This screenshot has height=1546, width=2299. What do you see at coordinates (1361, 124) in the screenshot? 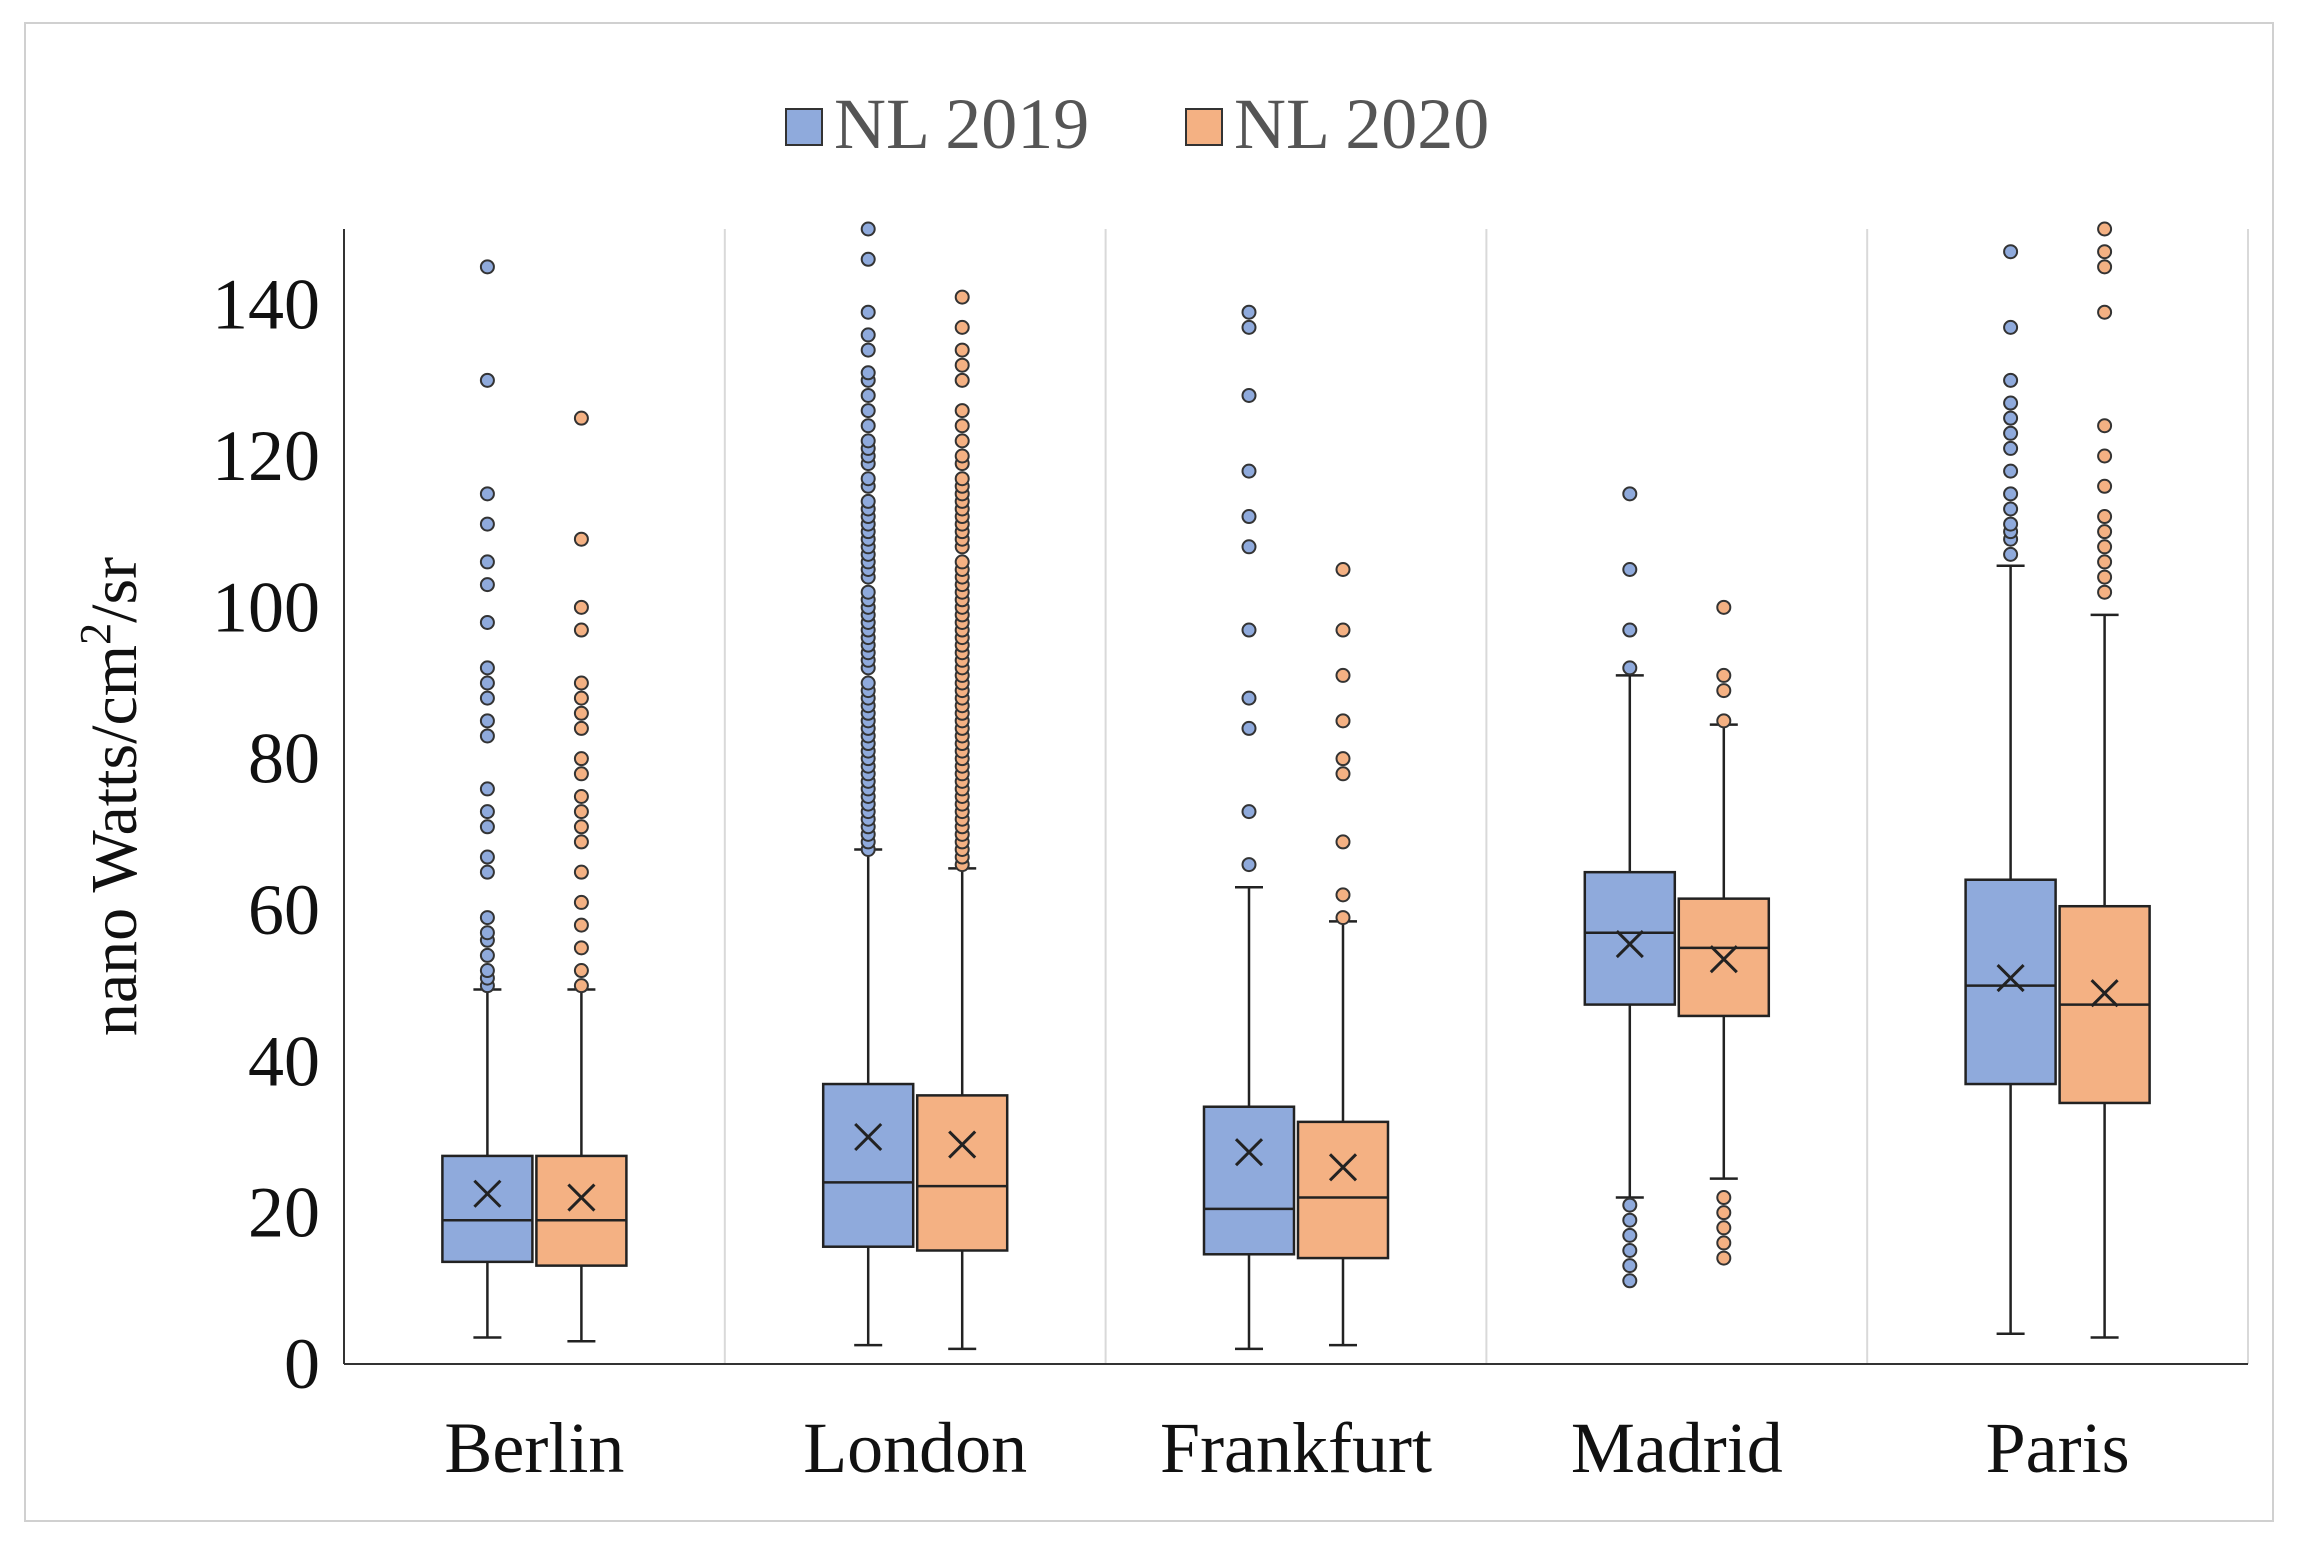
I see `legend-label-2: NL 2020` at bounding box center [1361, 124].